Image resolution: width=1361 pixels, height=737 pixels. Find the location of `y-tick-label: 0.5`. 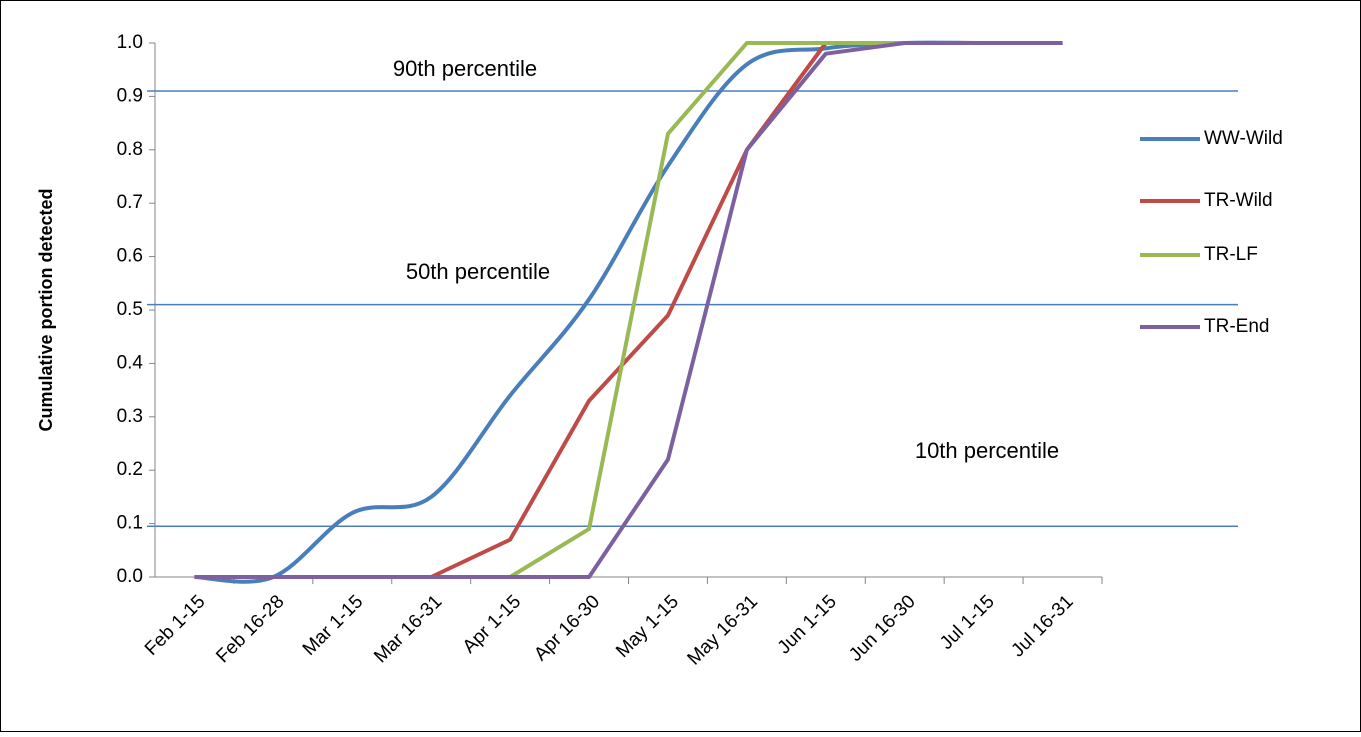

y-tick-label: 0.5 is located at coordinates (130, 309).